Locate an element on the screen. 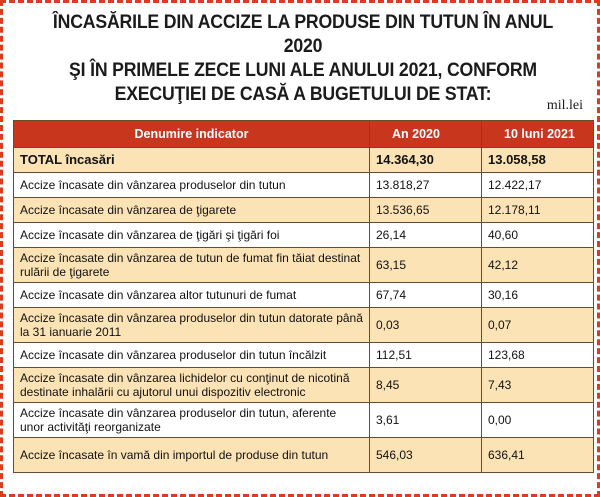 Image resolution: width=600 pixels, height=497 pixels. table-row-total: TOTAL încasări 14.364,30 13.058,58 is located at coordinates (303, 160).